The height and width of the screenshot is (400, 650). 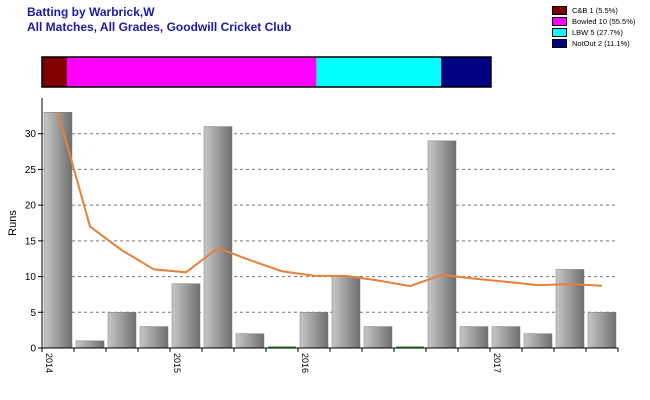 I want to click on x-tick-label: 2014, so click(x=49, y=363).